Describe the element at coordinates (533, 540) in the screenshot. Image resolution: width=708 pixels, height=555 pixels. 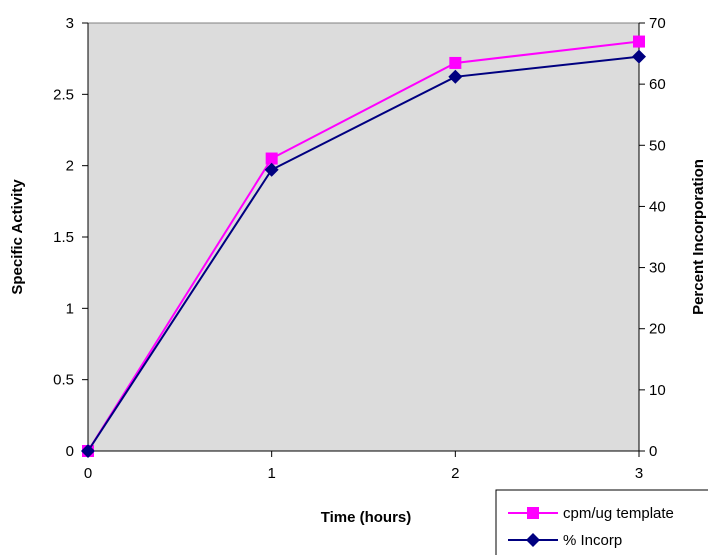
I see `legend-marker-incorp` at that location.